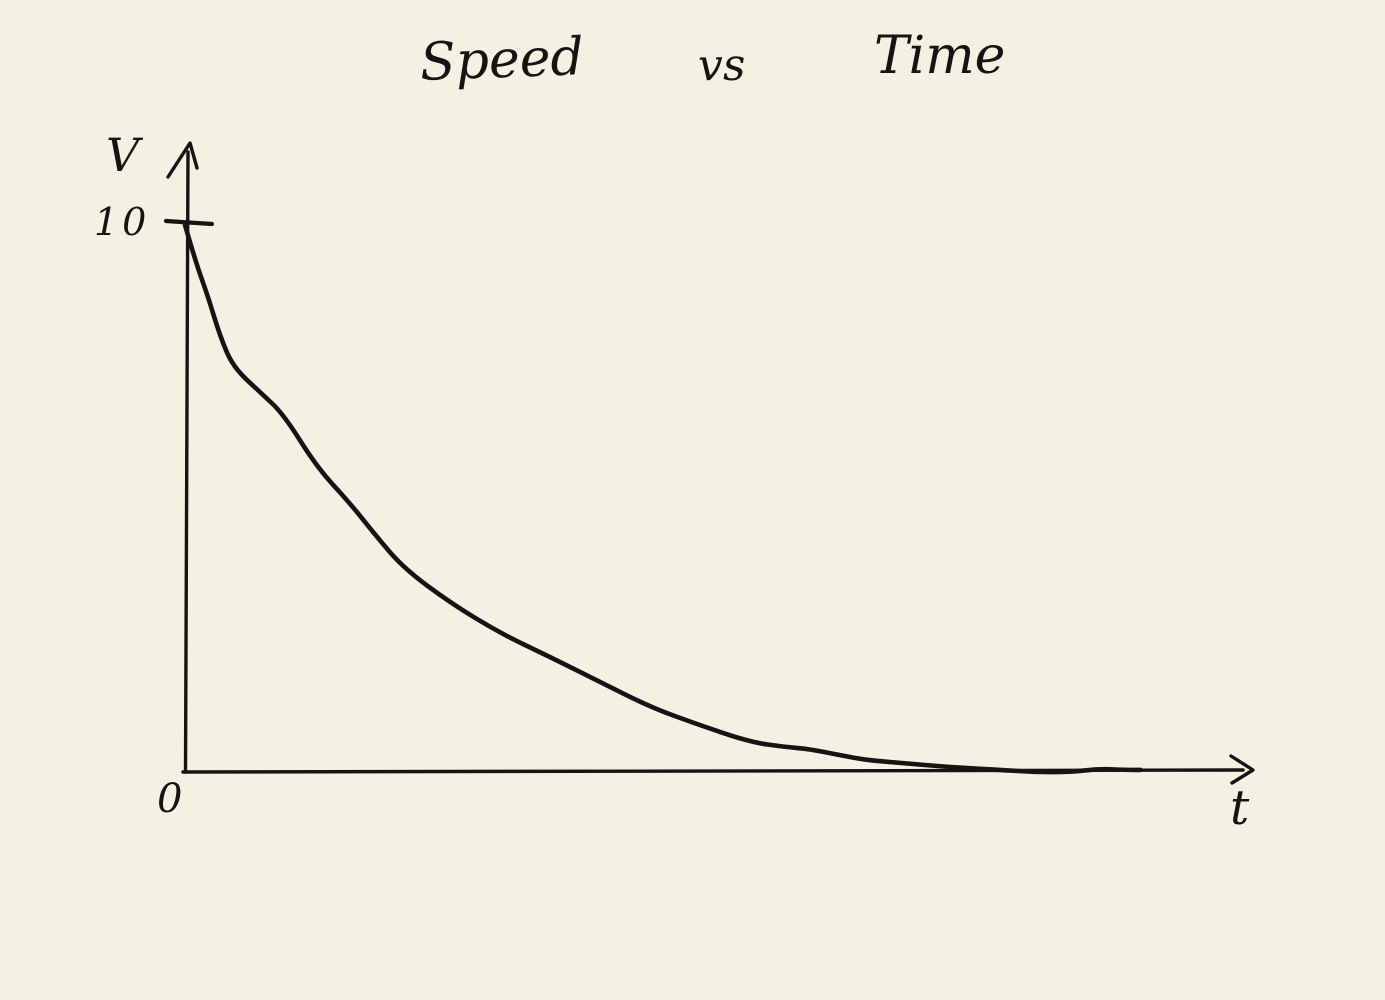 The width and height of the screenshot is (1385, 1000). I want to click on x-axis-arrowhead-icon, so click(1242, 769).